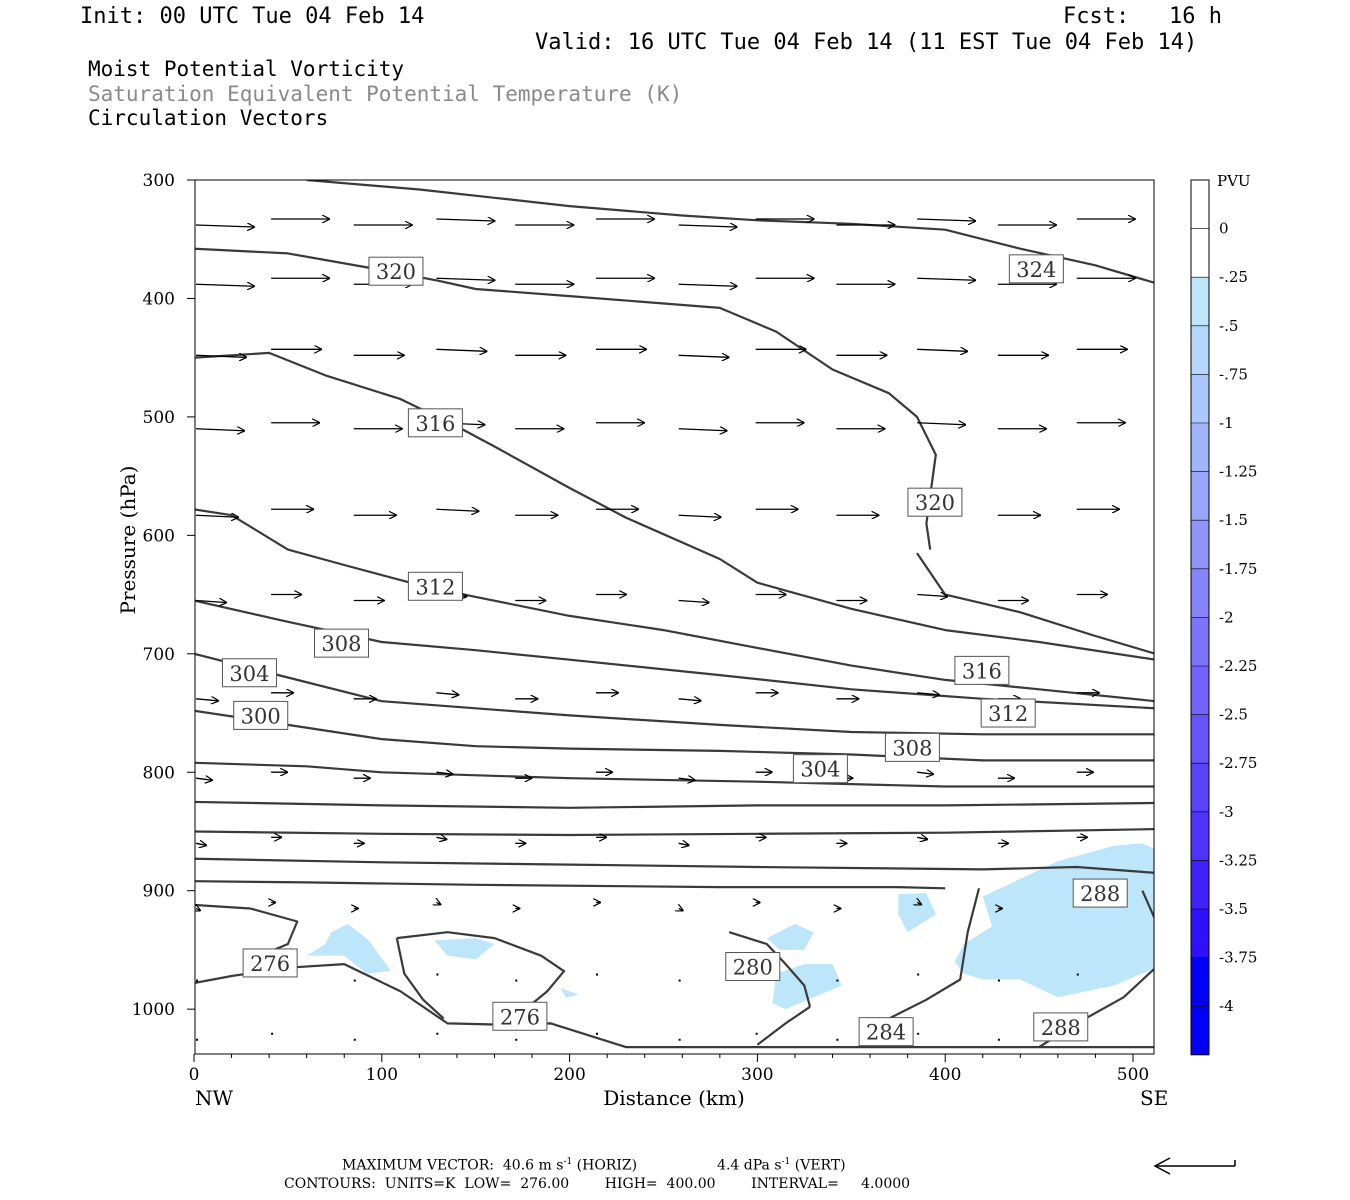  What do you see at coordinates (194, 1075) in the screenshot?
I see `x-tick-label: 0` at bounding box center [194, 1075].